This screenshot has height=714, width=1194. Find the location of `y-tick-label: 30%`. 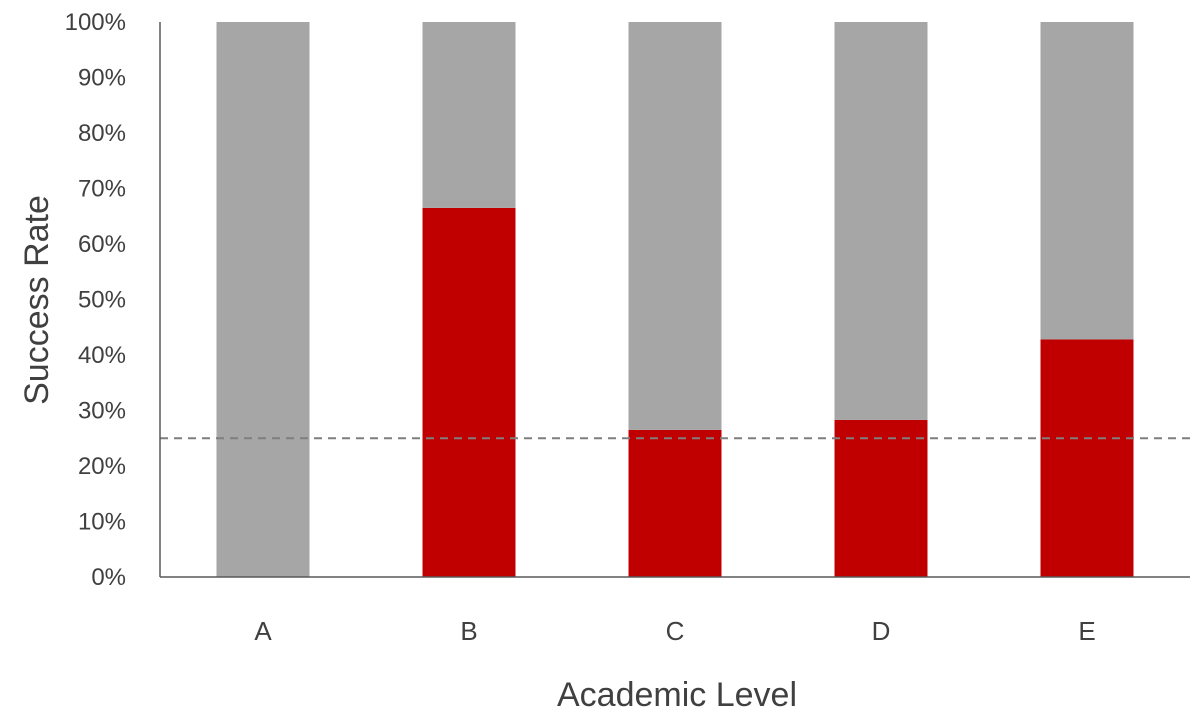

y-tick-label: 30% is located at coordinates (102, 411).